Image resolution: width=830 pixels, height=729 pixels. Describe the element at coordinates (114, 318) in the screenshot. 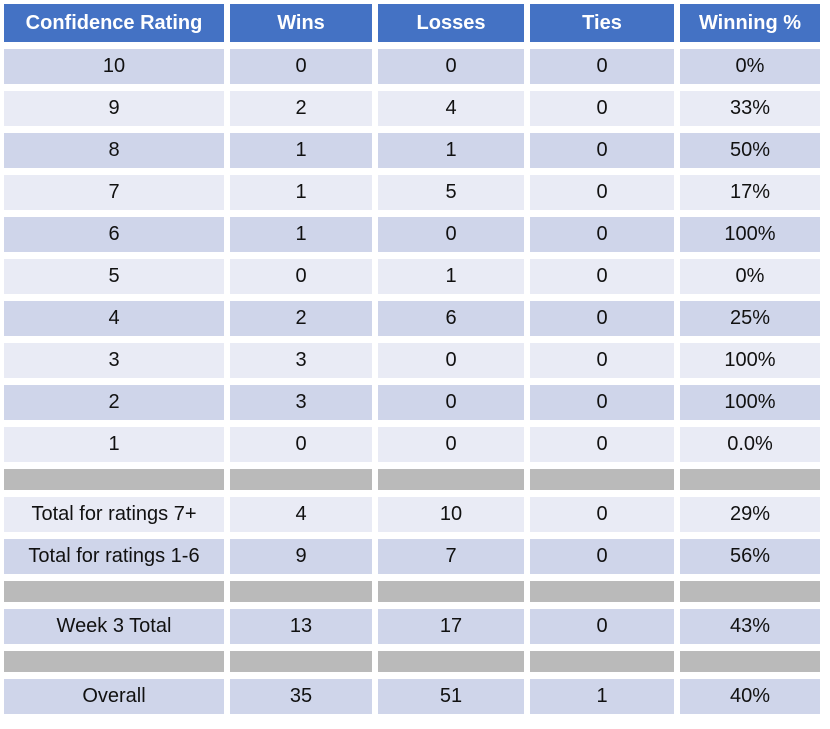

I see `cell-rating-label: 4` at that location.